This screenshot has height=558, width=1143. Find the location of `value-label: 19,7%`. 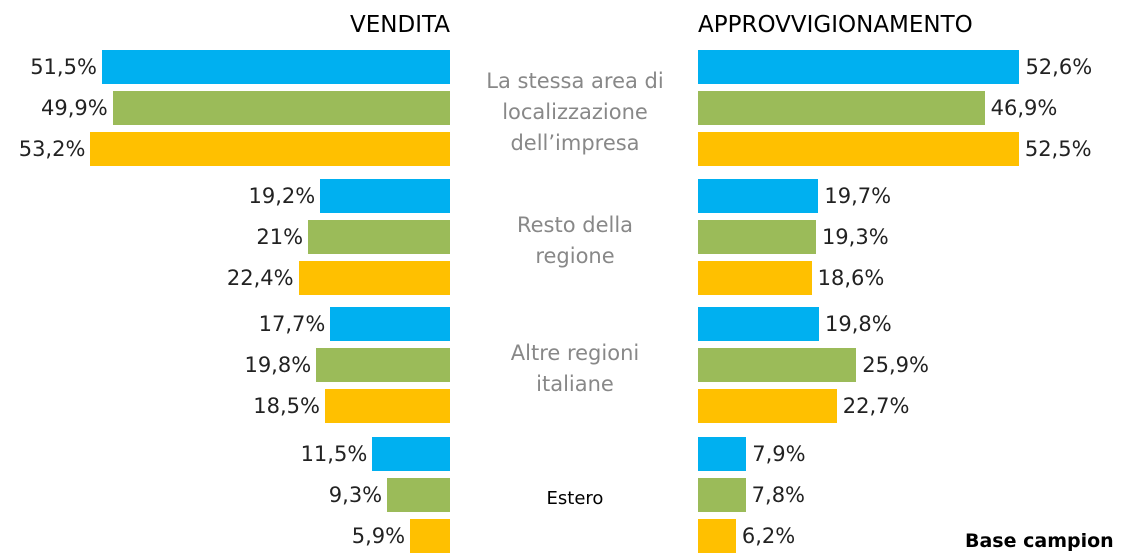

value-label: 19,7% is located at coordinates (858, 196).